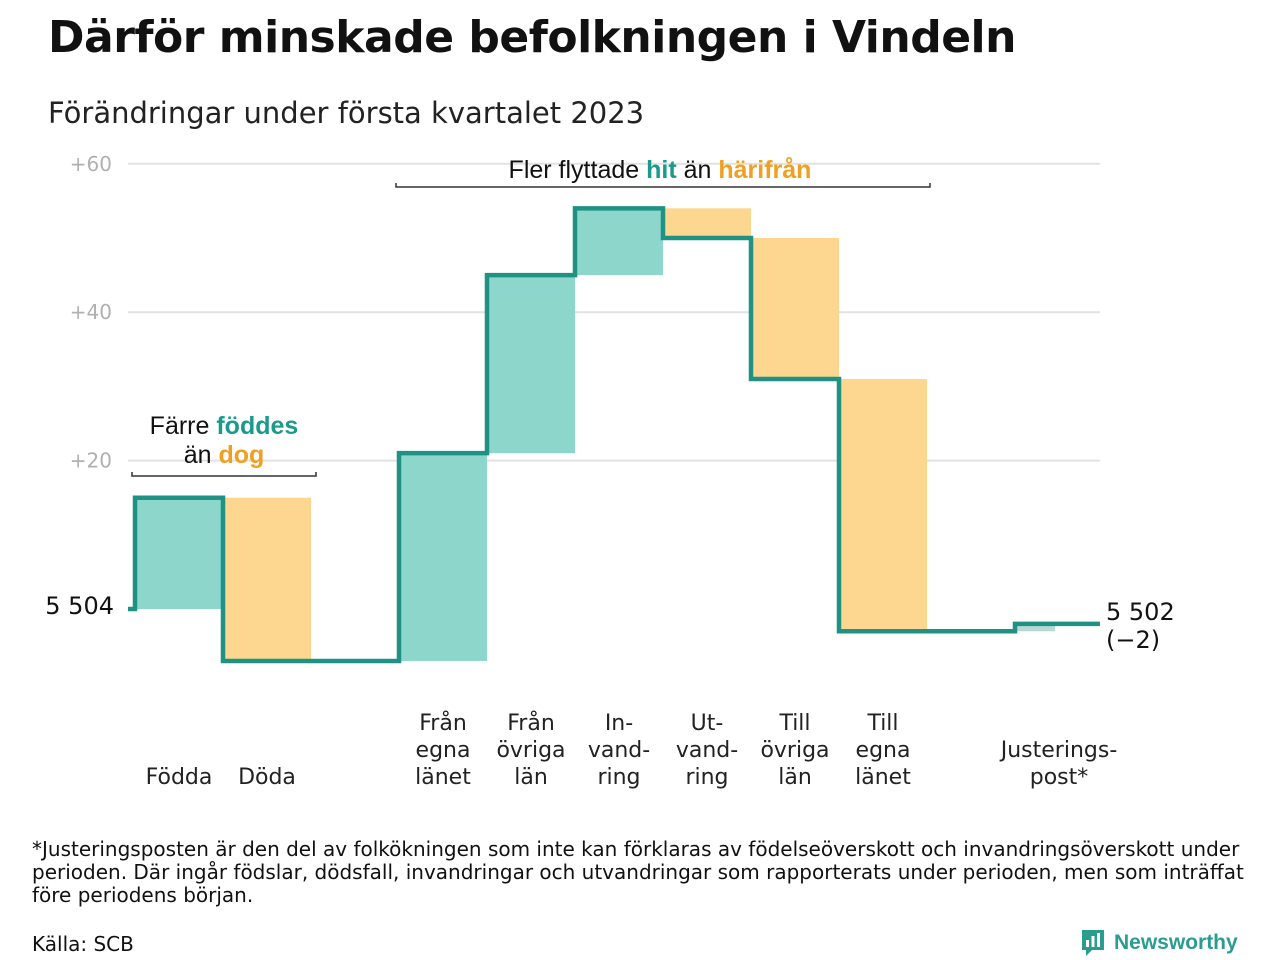 This screenshot has height=960, width=1280. I want to click on newsworthy-logo-icon, so click(1093, 943).